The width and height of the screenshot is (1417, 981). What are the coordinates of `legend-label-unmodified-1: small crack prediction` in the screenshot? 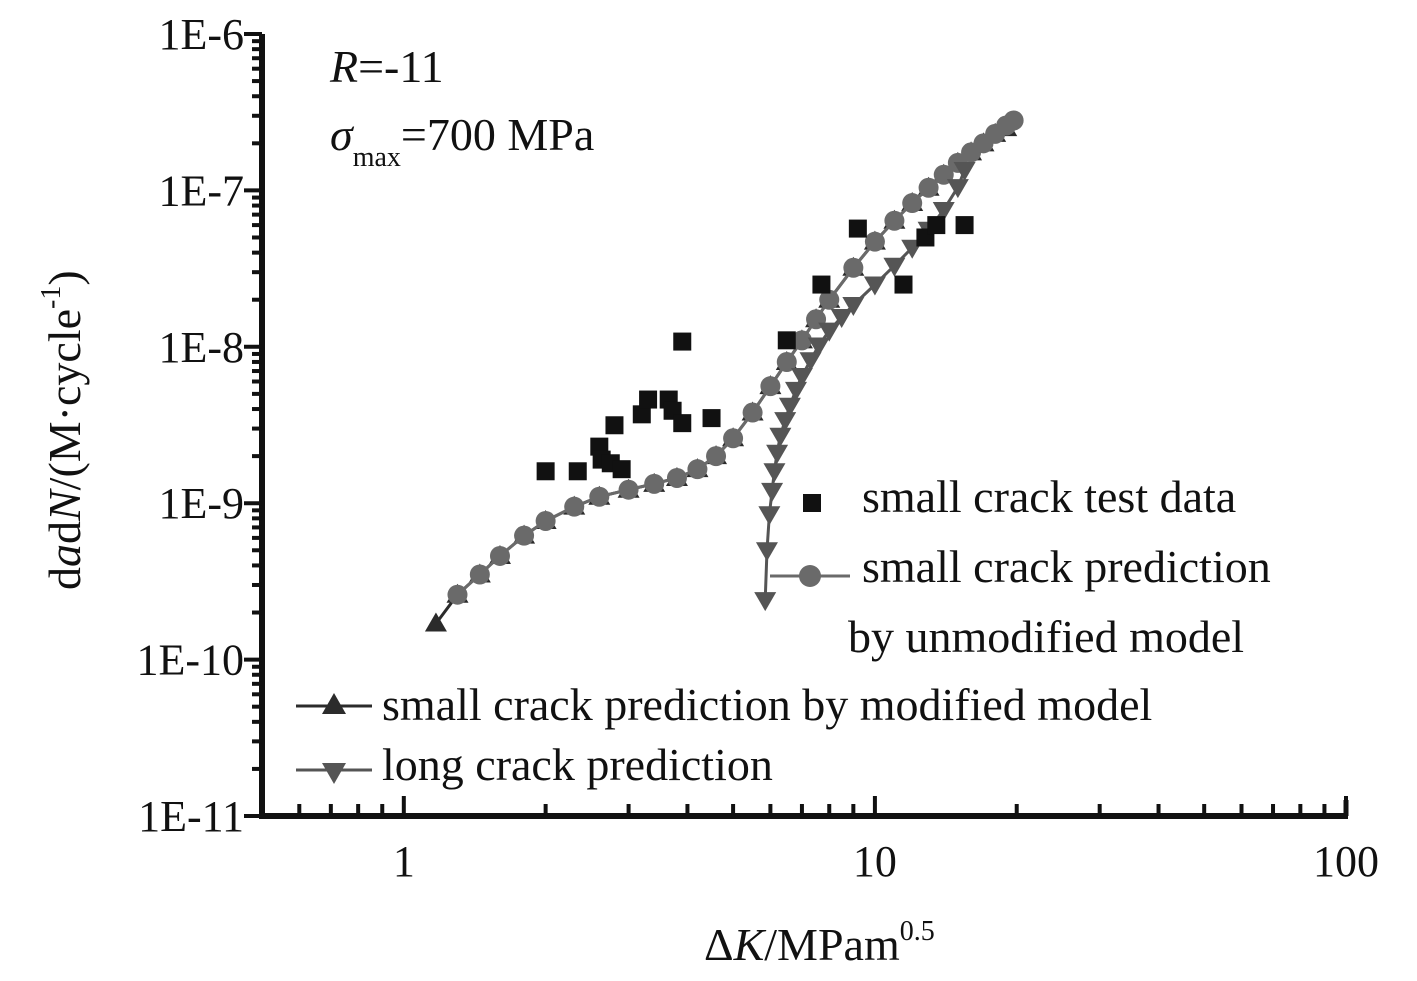 It's located at (1066, 566).